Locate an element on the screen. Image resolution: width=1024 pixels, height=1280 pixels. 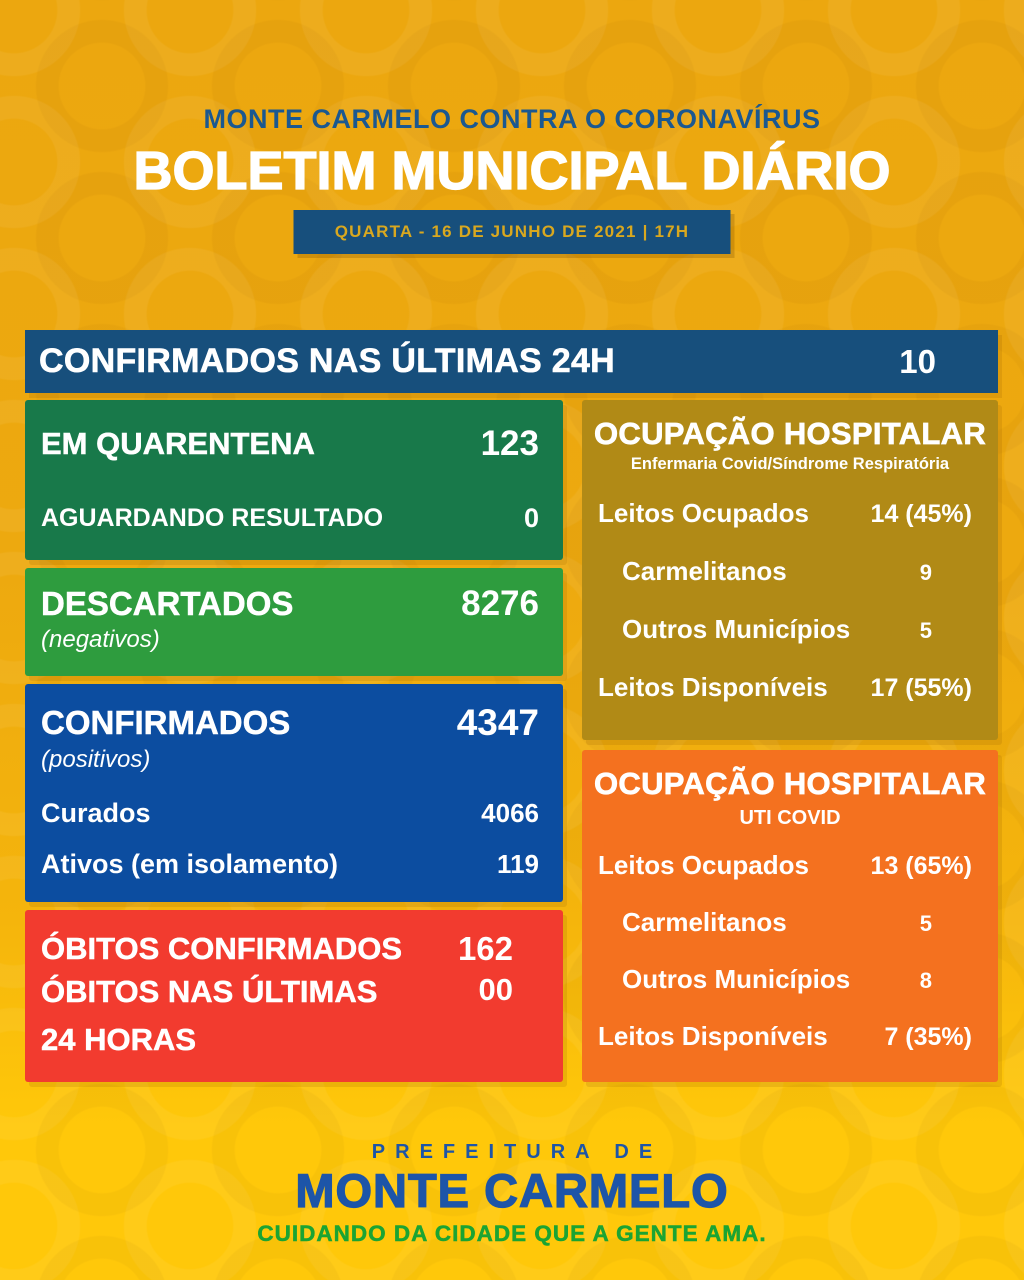
quarantine-box: EM QUARENTENA 123 AGUARDANDO RESULTADO 0 is located at coordinates (294, 480).